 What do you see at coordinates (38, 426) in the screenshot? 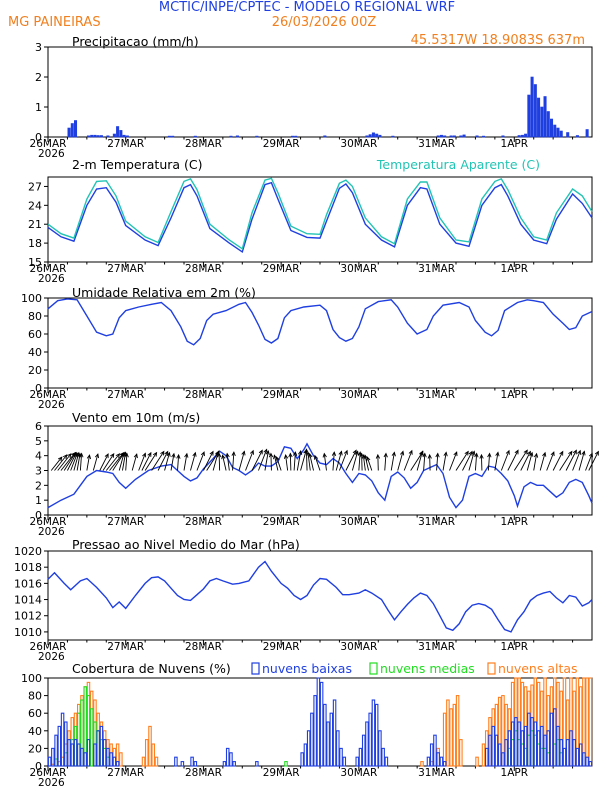
I see `y-tick-label: 6` at bounding box center [38, 426].